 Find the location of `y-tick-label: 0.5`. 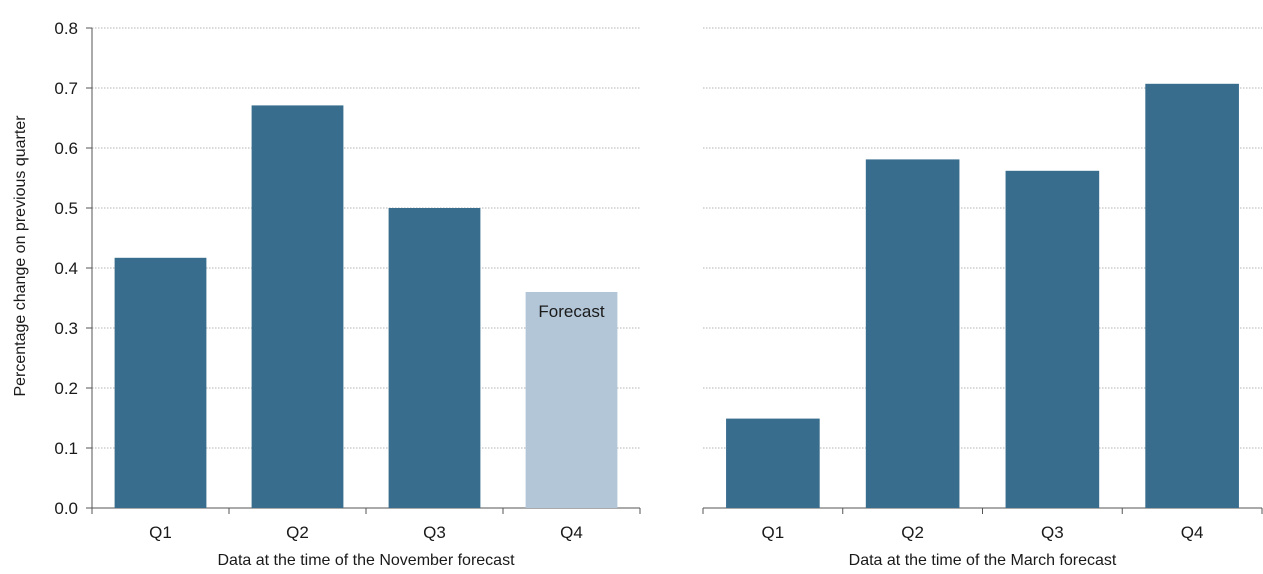

y-tick-label: 0.5 is located at coordinates (66, 208).